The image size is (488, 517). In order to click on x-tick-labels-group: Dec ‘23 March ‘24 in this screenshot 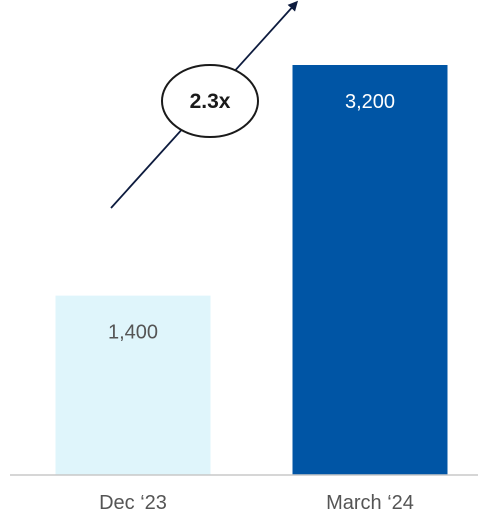, I will do `click(256, 503)`.